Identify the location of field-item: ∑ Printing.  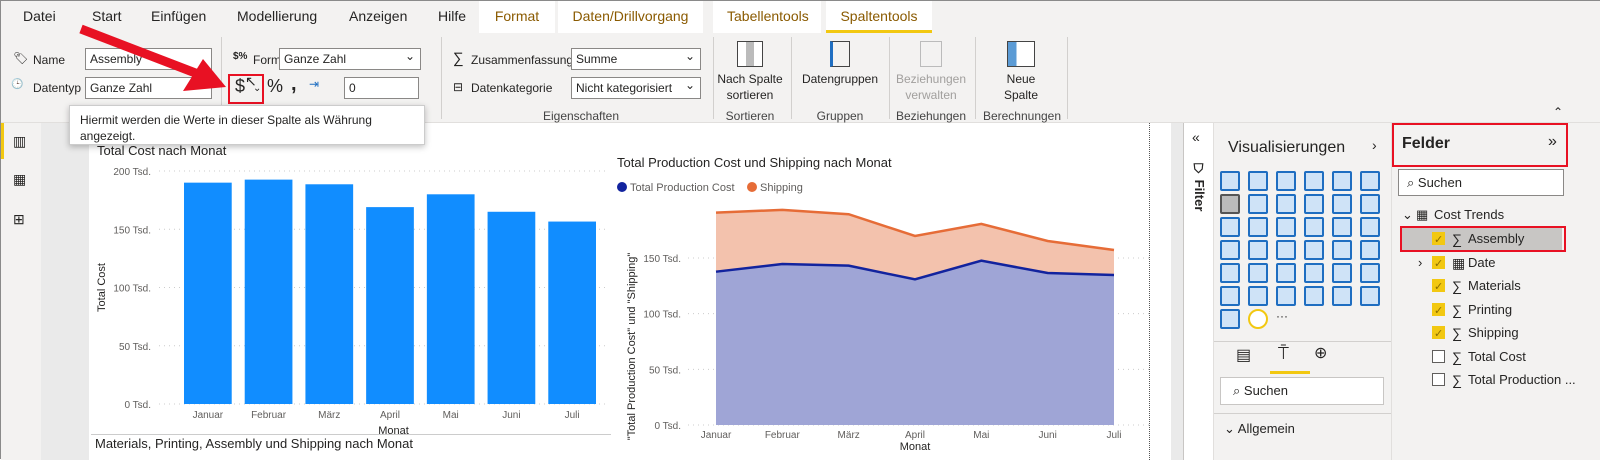
(1492, 310).